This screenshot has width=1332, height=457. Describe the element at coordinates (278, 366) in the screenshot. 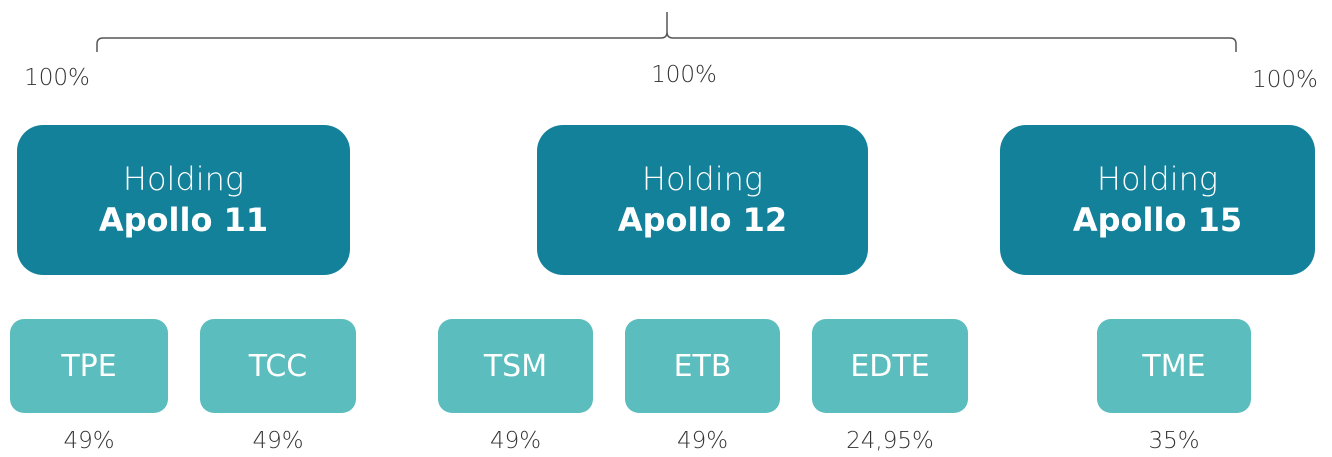

I see `subsidiary-box: TCC` at that location.